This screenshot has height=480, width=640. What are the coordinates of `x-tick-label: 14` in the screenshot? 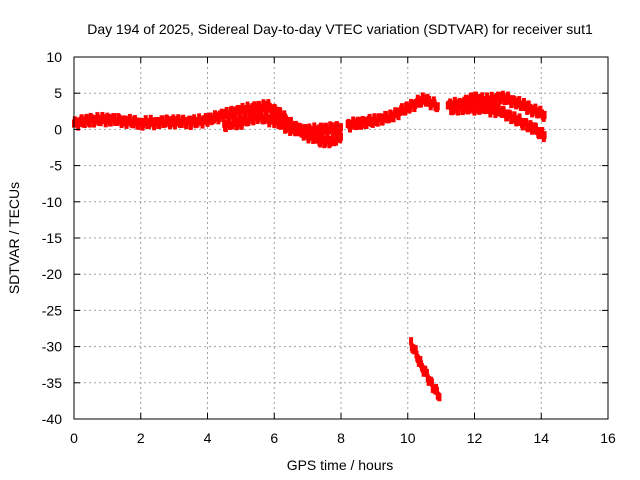 It's located at (541, 438).